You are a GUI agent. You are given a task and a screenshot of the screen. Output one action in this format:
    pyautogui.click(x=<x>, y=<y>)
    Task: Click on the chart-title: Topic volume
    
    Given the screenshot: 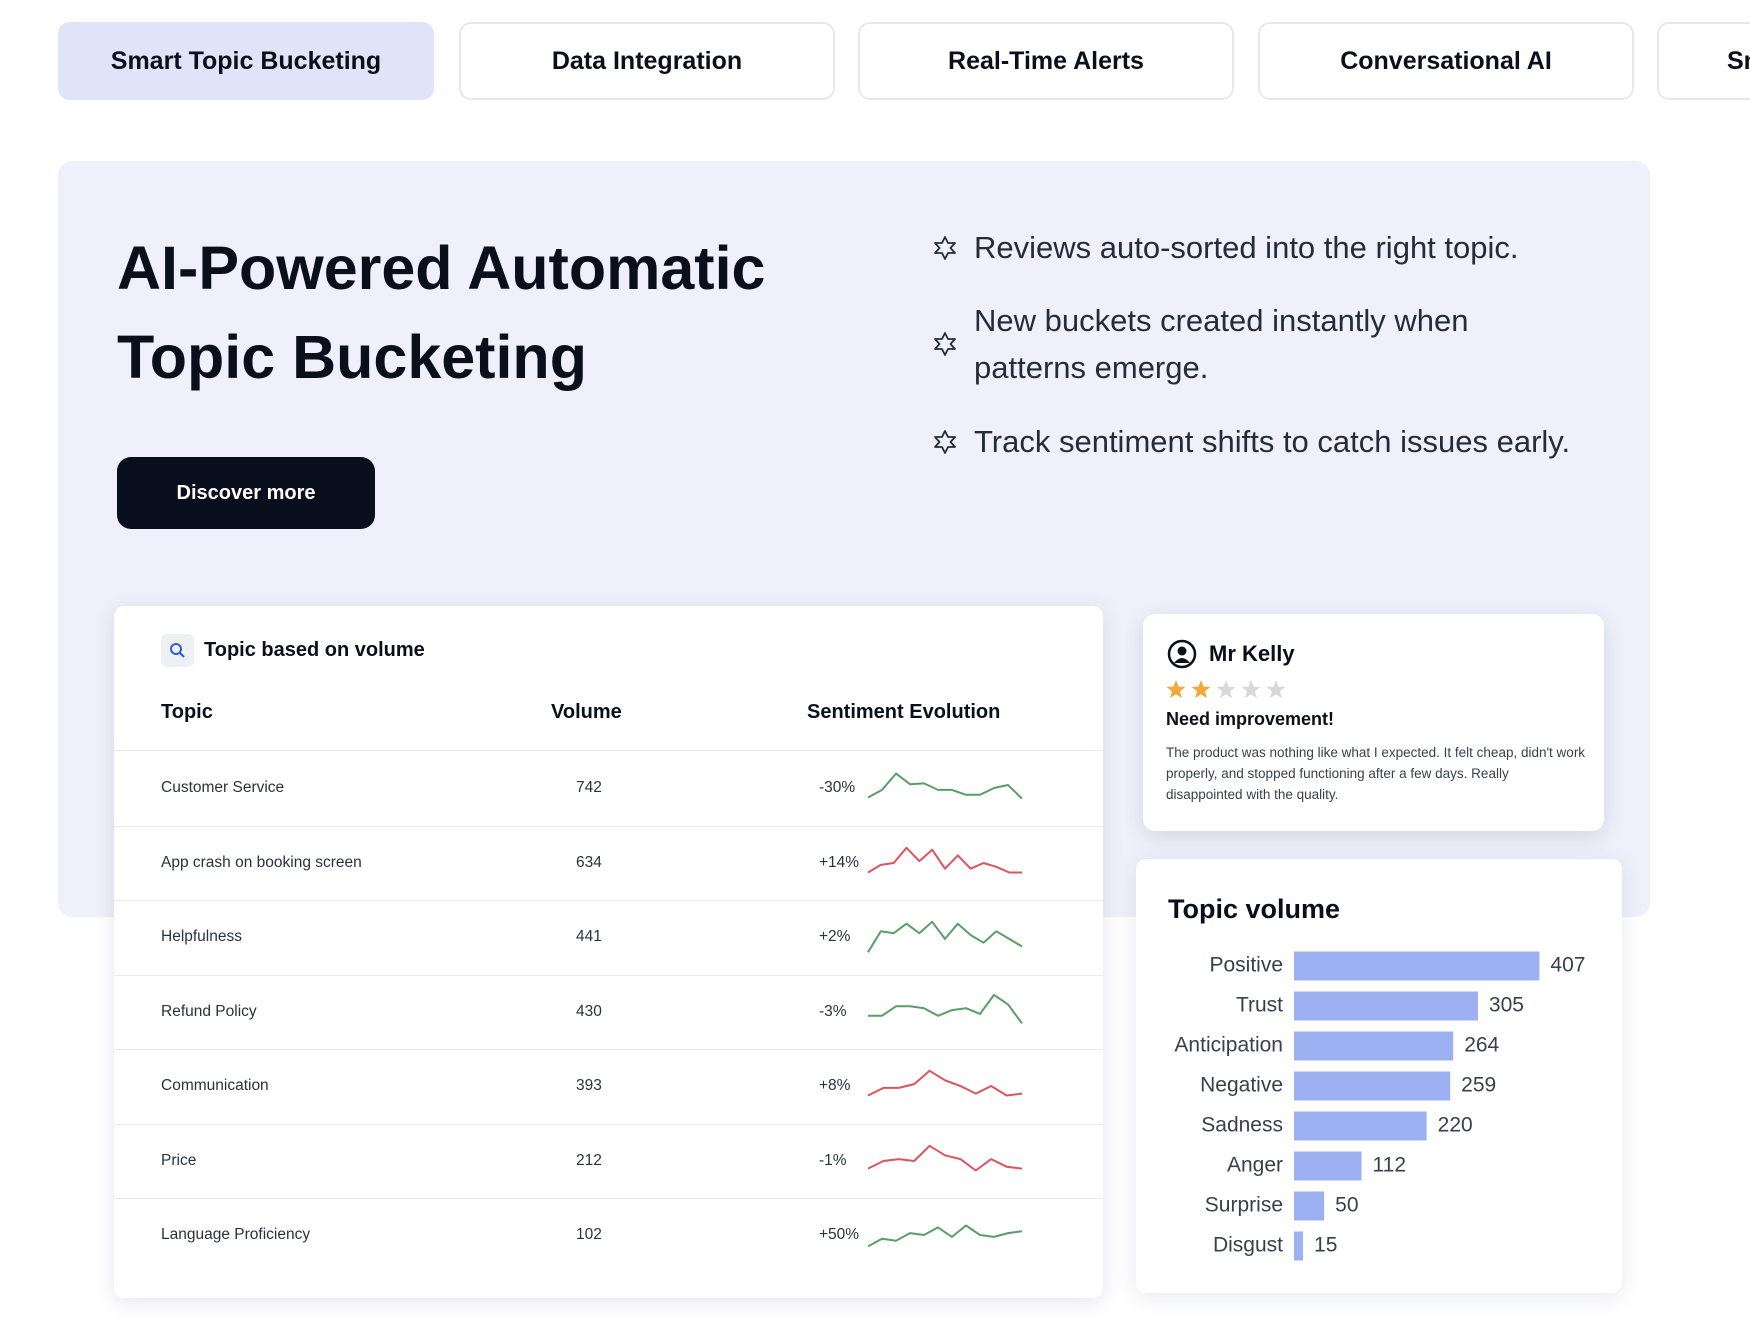 What is the action you would take?
    pyautogui.click(x=1254, y=909)
    